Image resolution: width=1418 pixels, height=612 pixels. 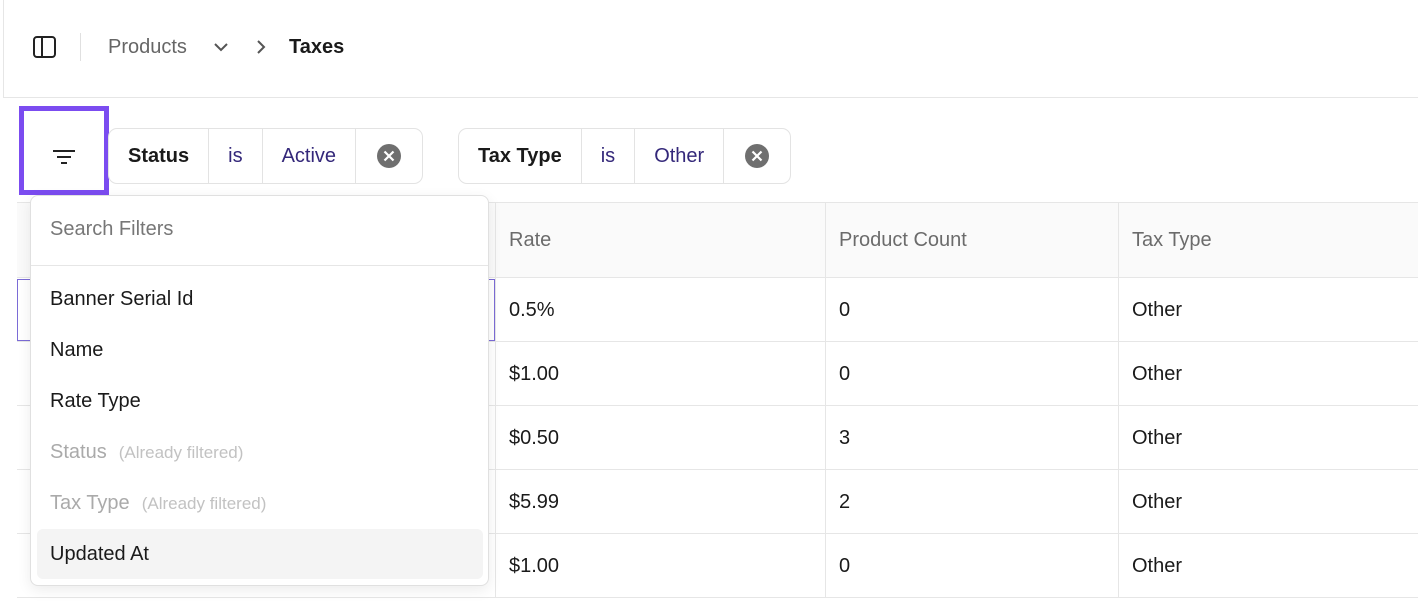 What do you see at coordinates (680, 156) in the screenshot?
I see `filter-value: Other` at bounding box center [680, 156].